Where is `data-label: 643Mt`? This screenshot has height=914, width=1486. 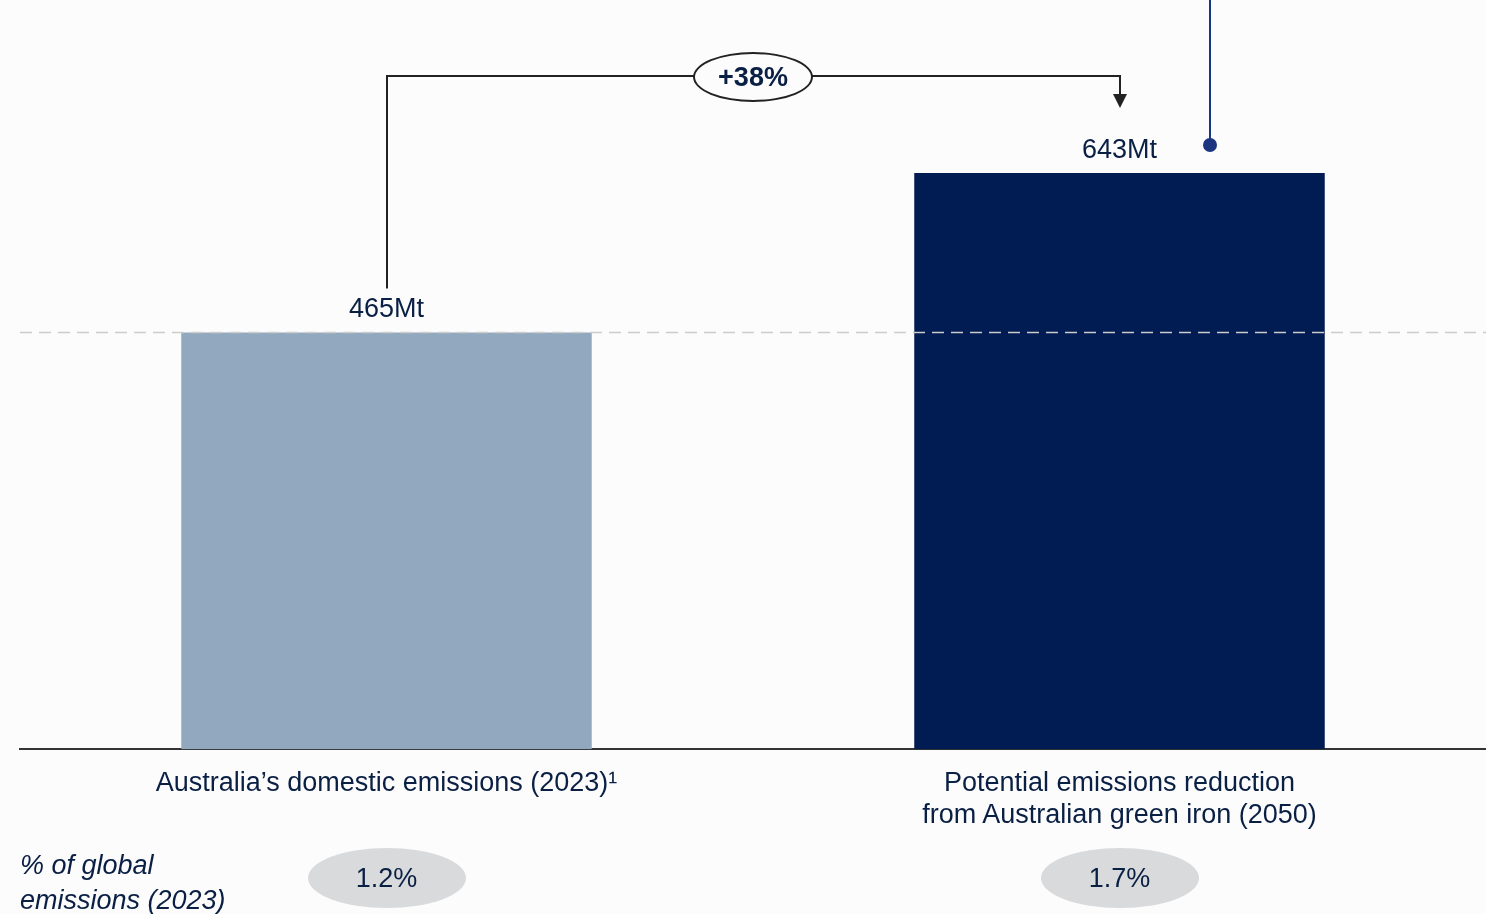 data-label: 643Mt is located at coordinates (1119, 148).